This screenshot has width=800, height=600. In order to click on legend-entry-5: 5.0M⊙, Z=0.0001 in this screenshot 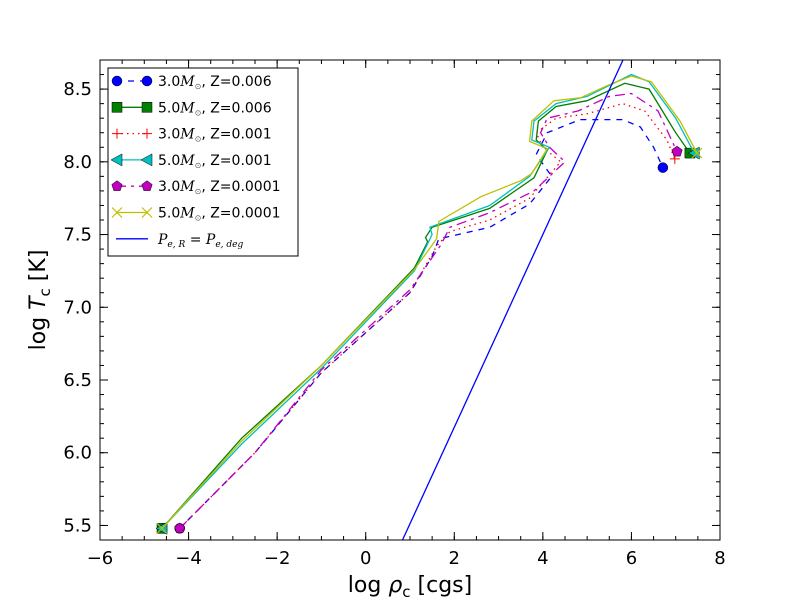, I will do `click(196, 214)`.